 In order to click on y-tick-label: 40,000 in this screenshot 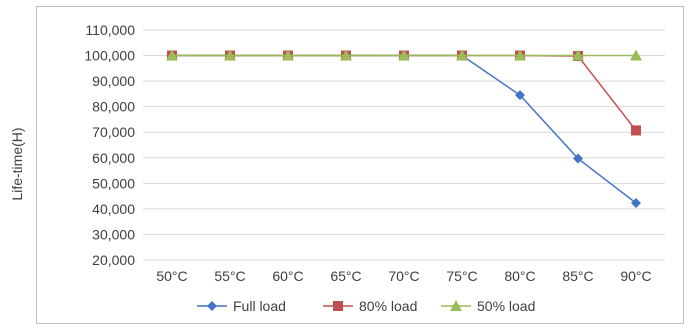, I will do `click(113, 209)`.